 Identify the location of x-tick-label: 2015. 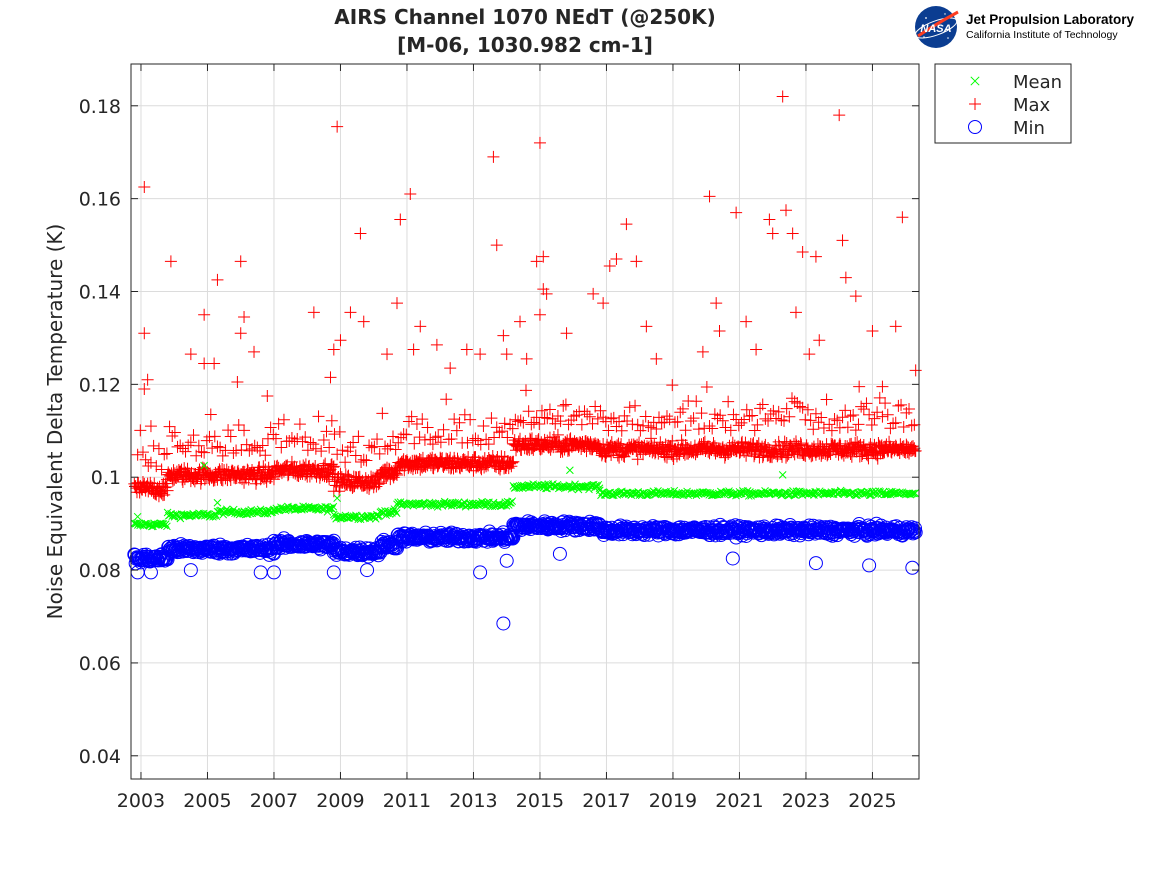
(540, 801).